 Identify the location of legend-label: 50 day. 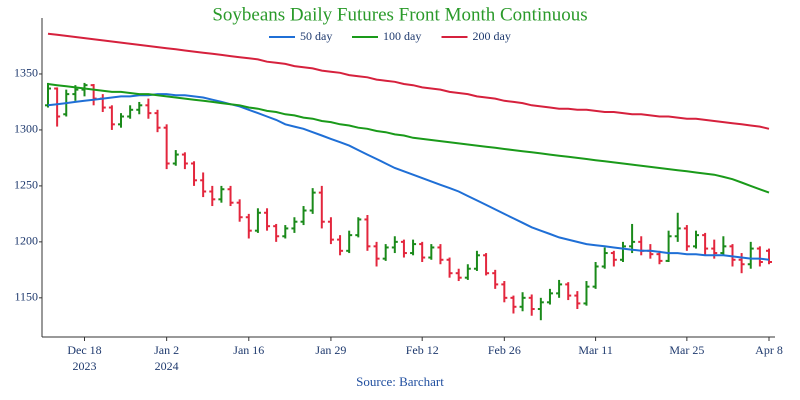
(316, 36).